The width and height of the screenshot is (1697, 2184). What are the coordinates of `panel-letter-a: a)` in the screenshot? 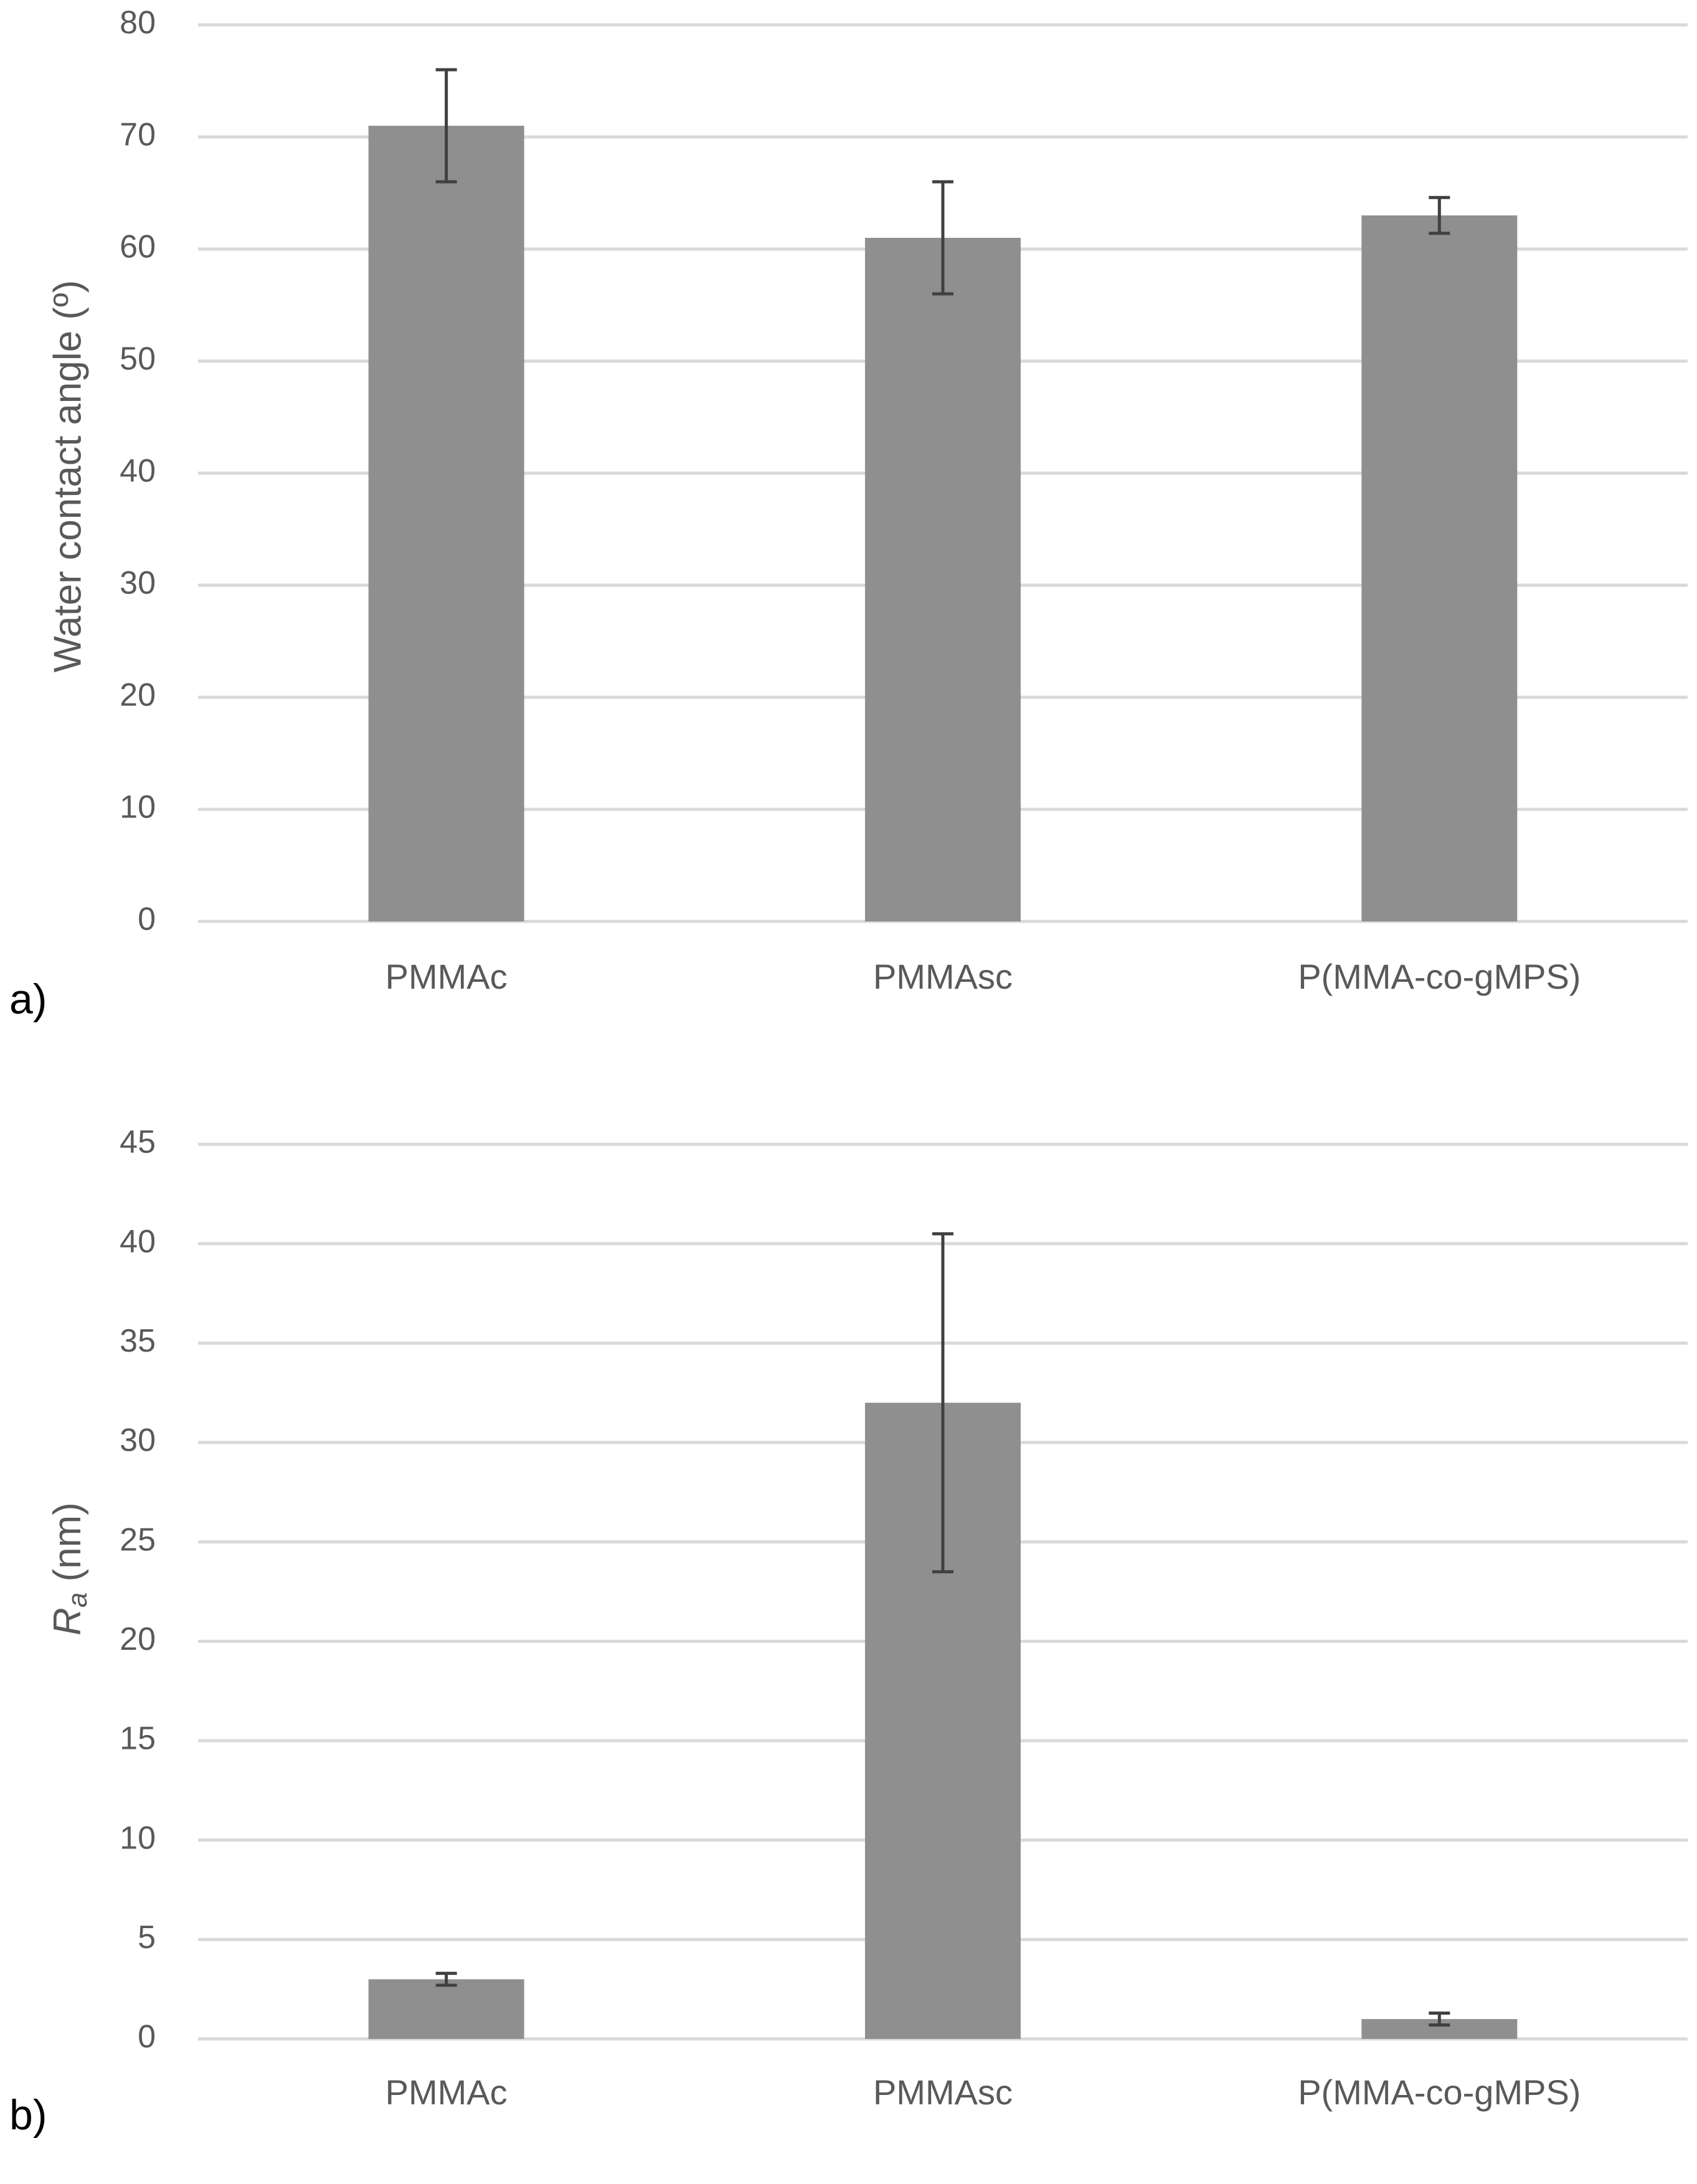 It's located at (28, 999).